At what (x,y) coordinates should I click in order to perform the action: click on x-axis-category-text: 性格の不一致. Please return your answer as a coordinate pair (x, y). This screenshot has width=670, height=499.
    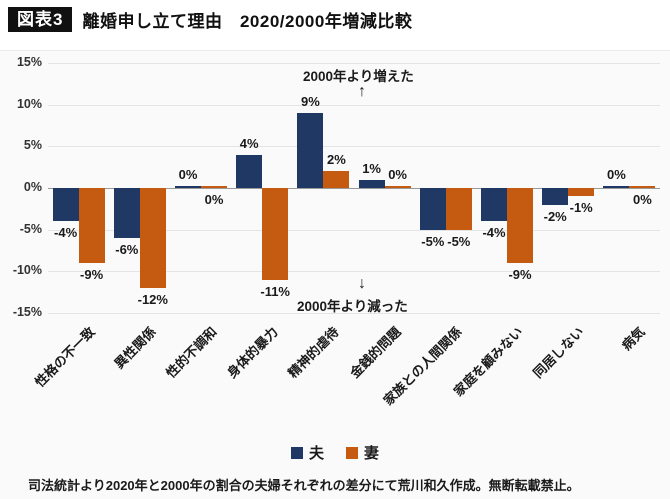
    Looking at the image, I should click on (64, 357).